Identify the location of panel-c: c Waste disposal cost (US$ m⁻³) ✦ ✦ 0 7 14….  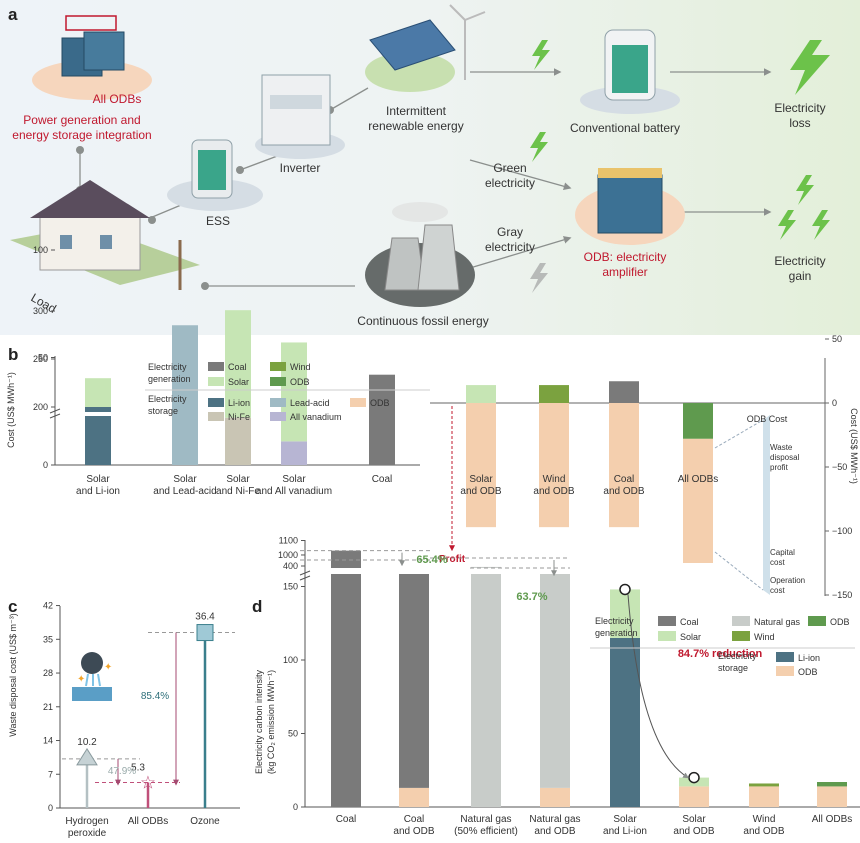
(124, 718).